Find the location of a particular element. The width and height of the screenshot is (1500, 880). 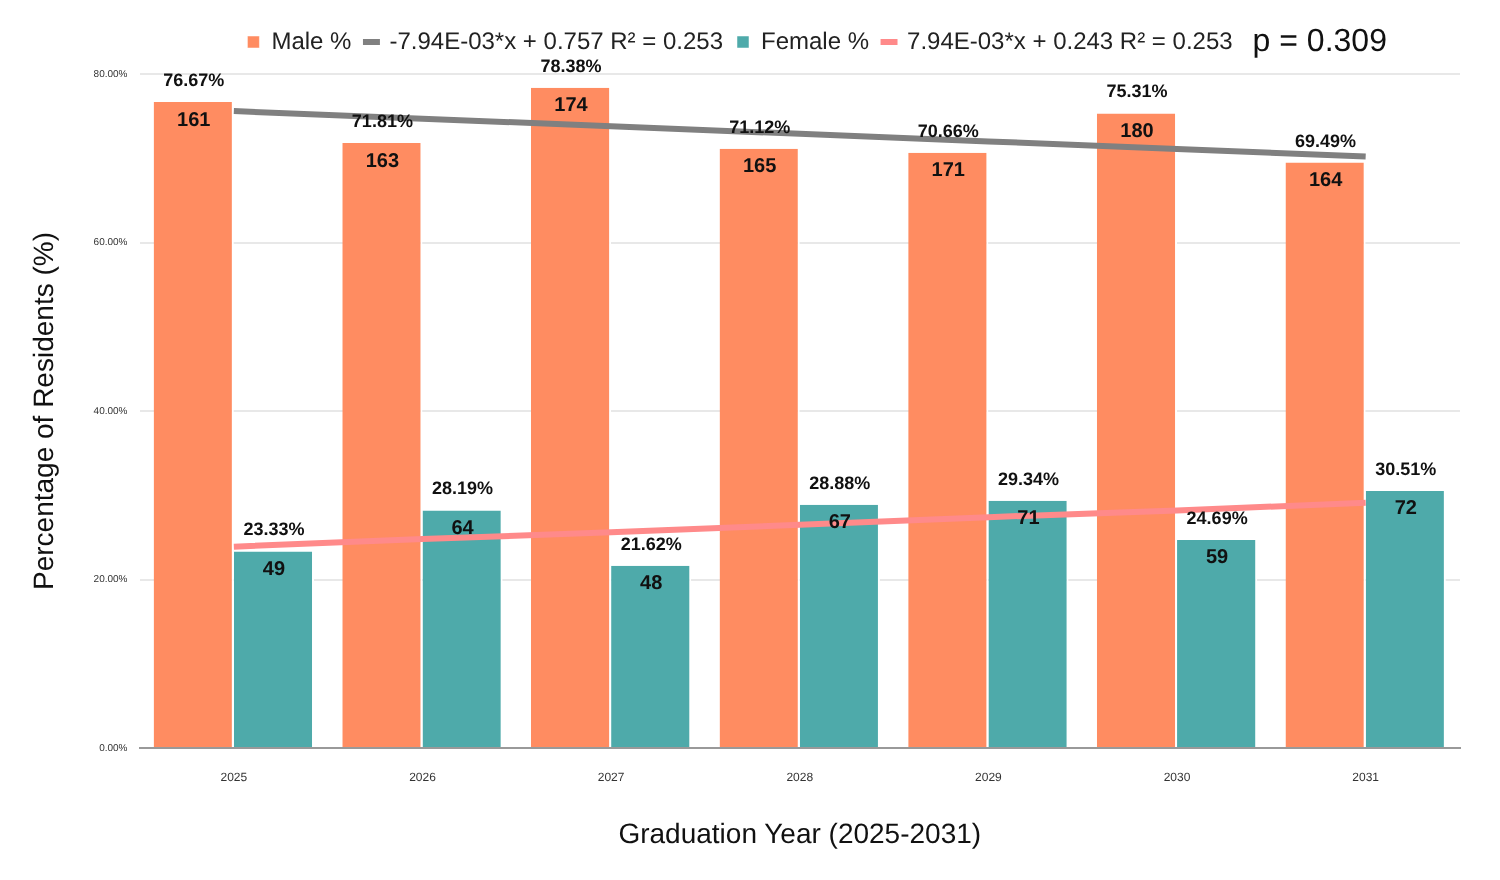

annotation: 49 is located at coordinates (274, 569).